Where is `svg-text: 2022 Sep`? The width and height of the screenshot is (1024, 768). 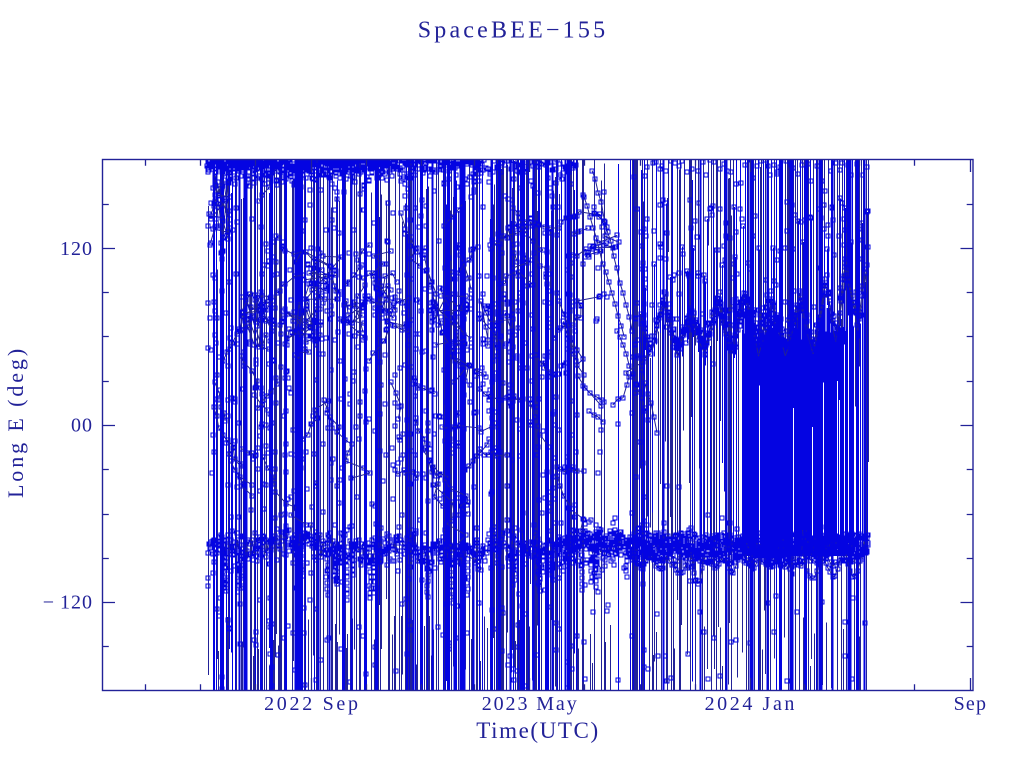 svg-text: 2022 Sep is located at coordinates (312, 704).